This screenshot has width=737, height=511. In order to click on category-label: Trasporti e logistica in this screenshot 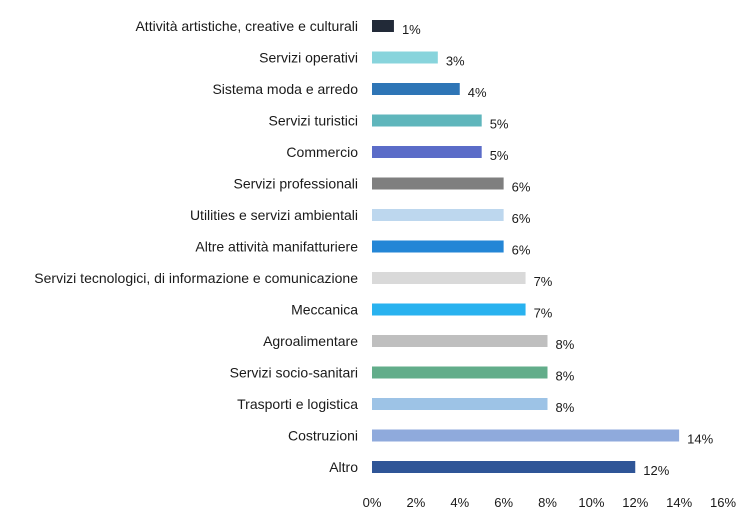, I will do `click(297, 404)`.